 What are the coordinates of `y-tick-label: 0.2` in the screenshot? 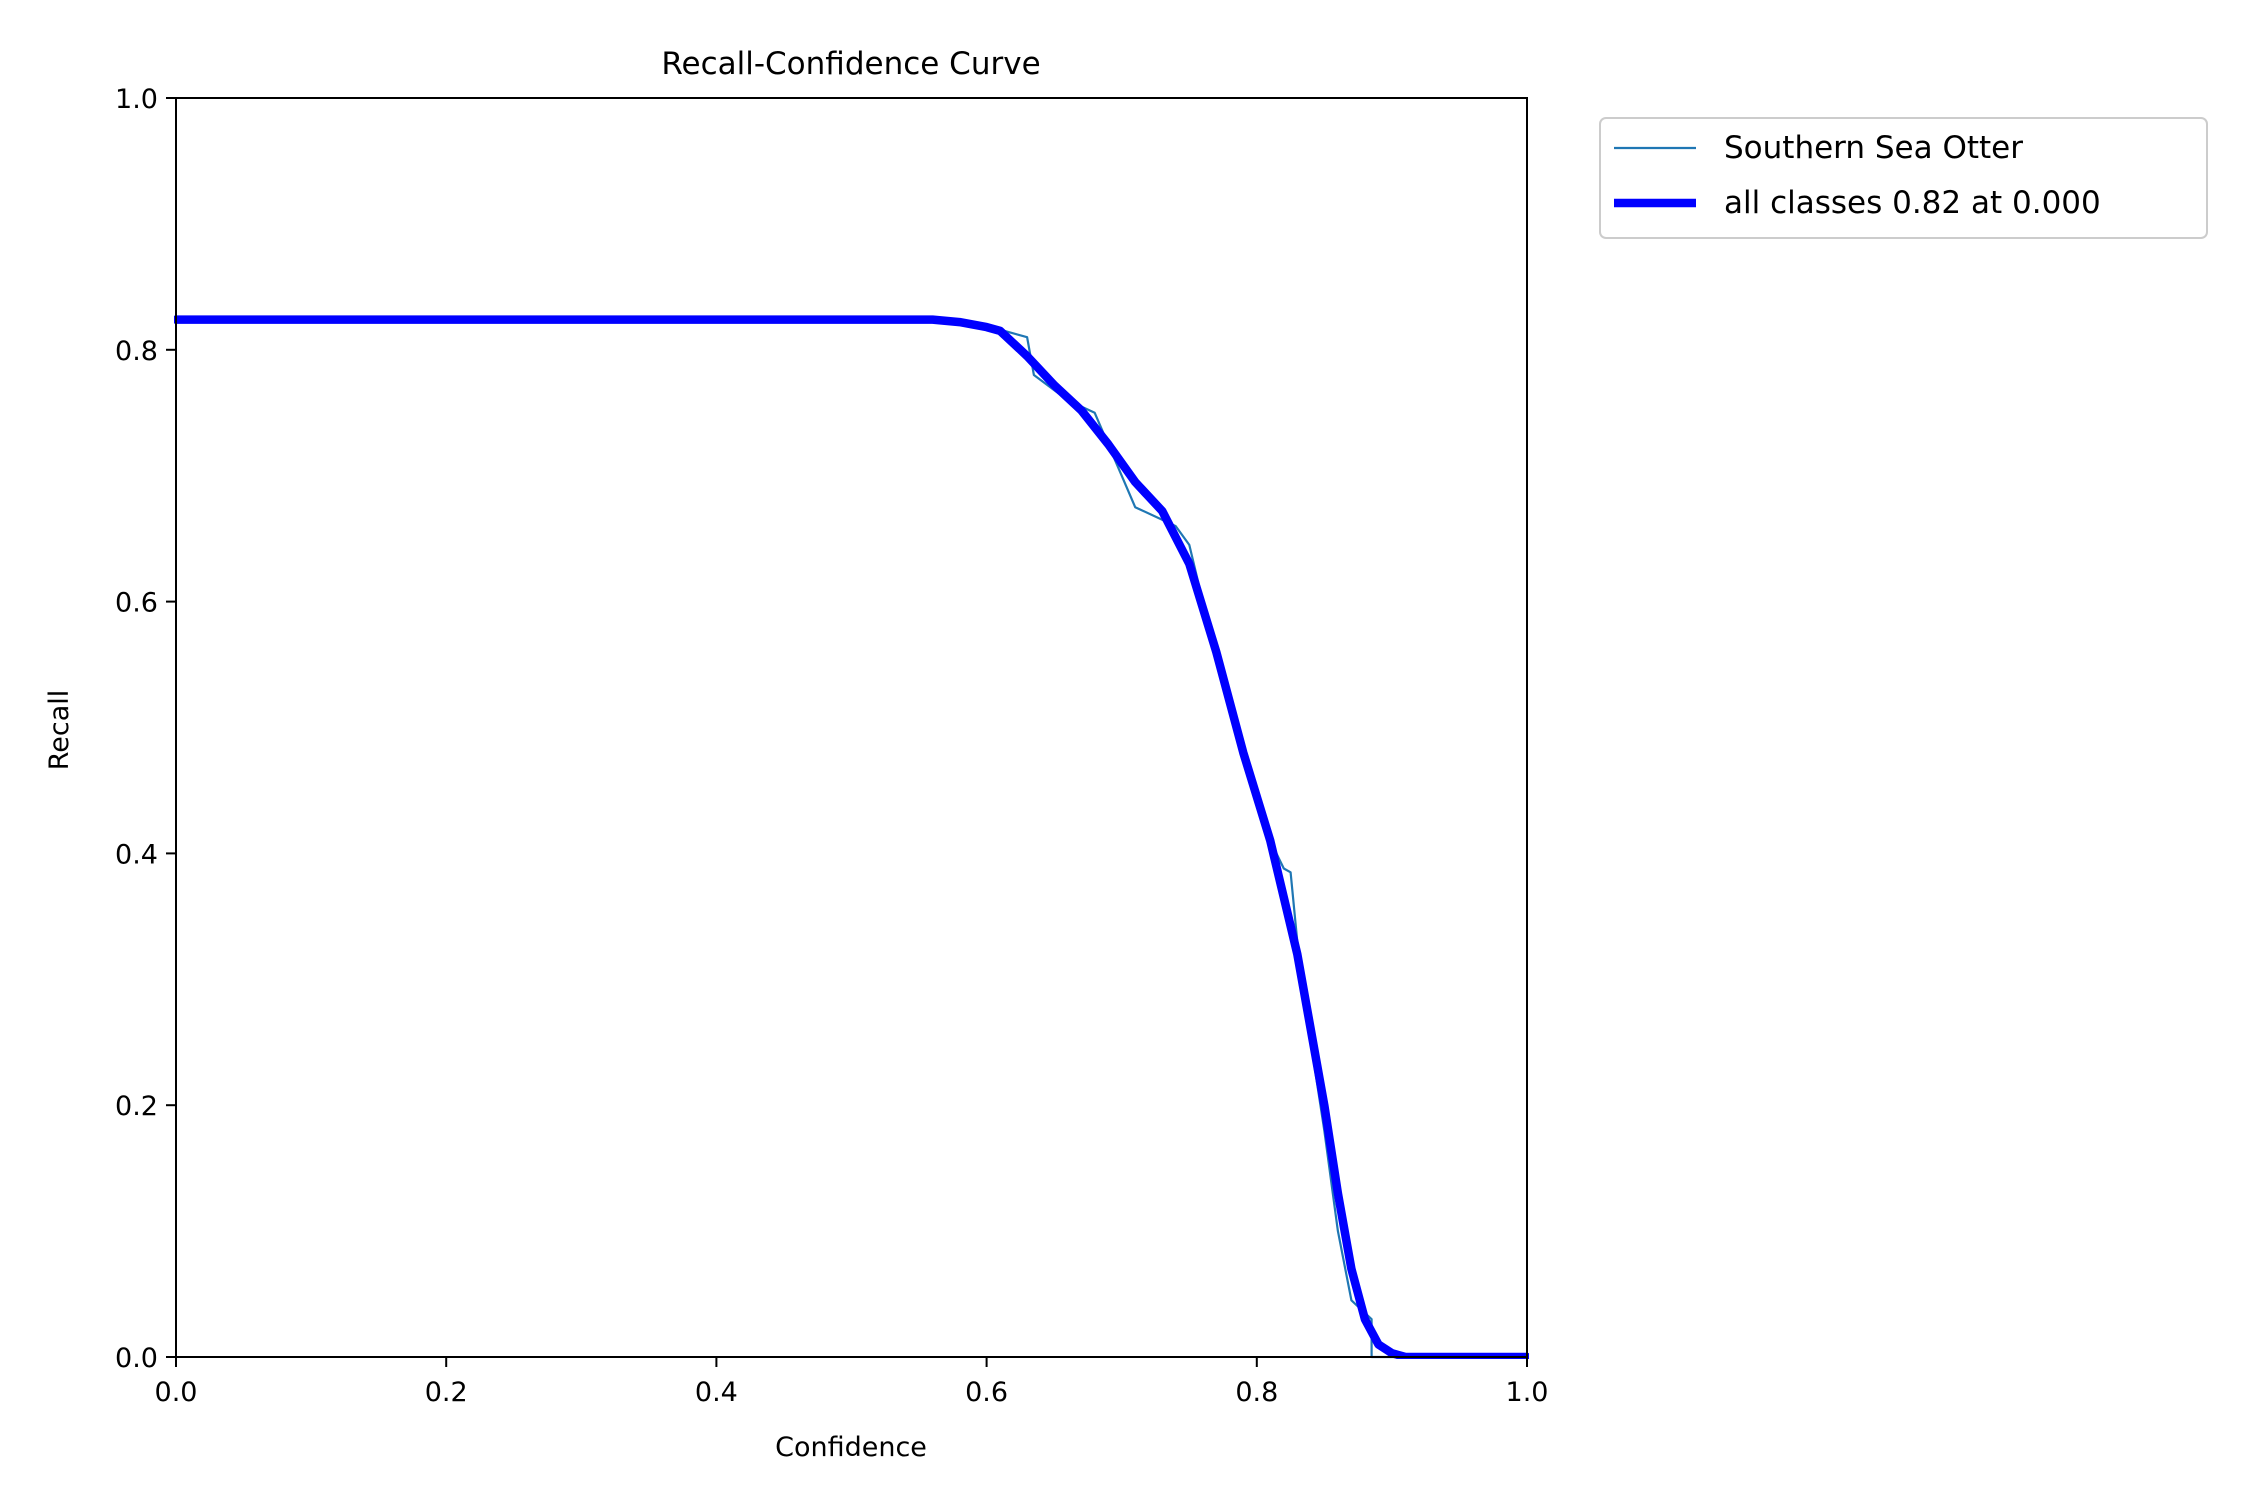 It's located at (136, 1106).